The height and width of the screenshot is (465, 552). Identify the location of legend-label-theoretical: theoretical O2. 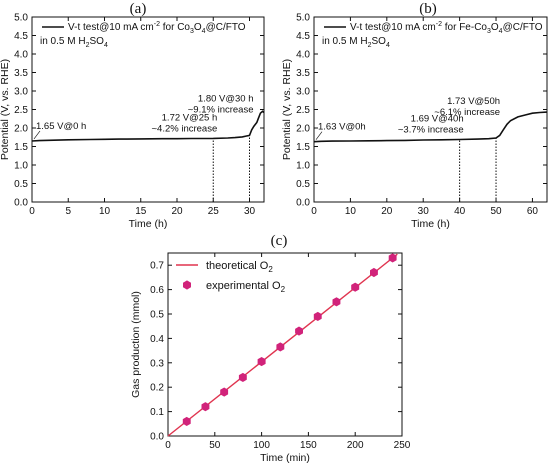
(239, 267).